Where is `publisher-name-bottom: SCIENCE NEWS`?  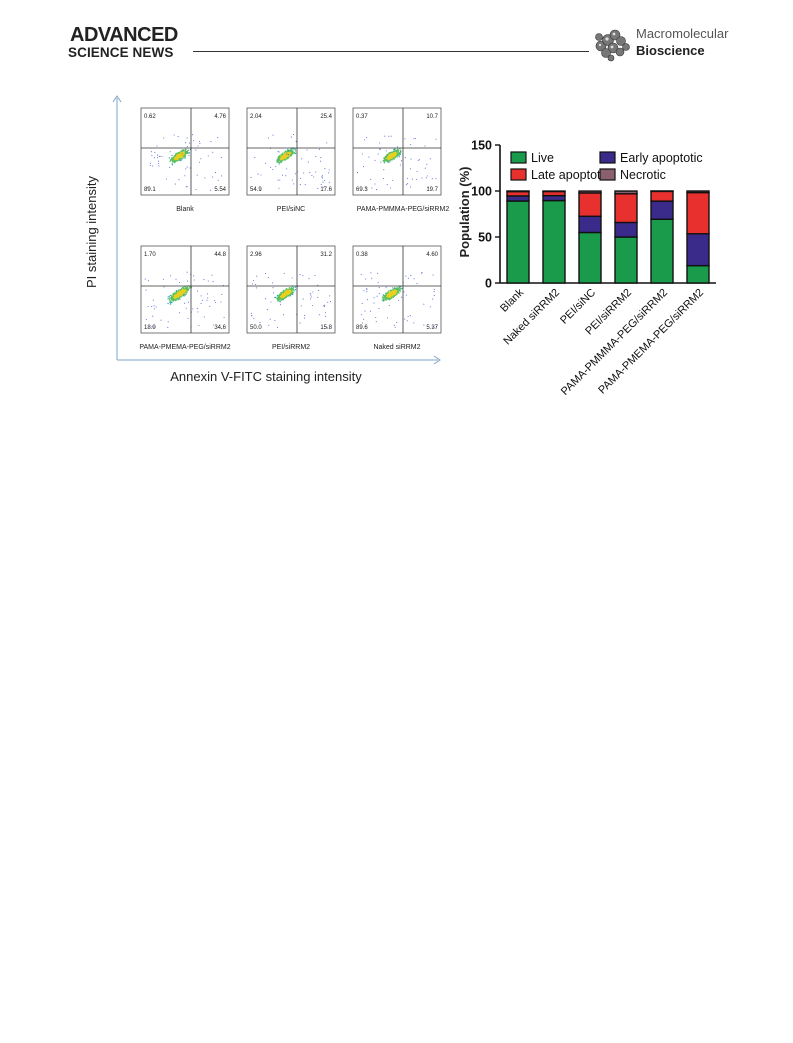
publisher-name-bottom: SCIENCE NEWS is located at coordinates (121, 52).